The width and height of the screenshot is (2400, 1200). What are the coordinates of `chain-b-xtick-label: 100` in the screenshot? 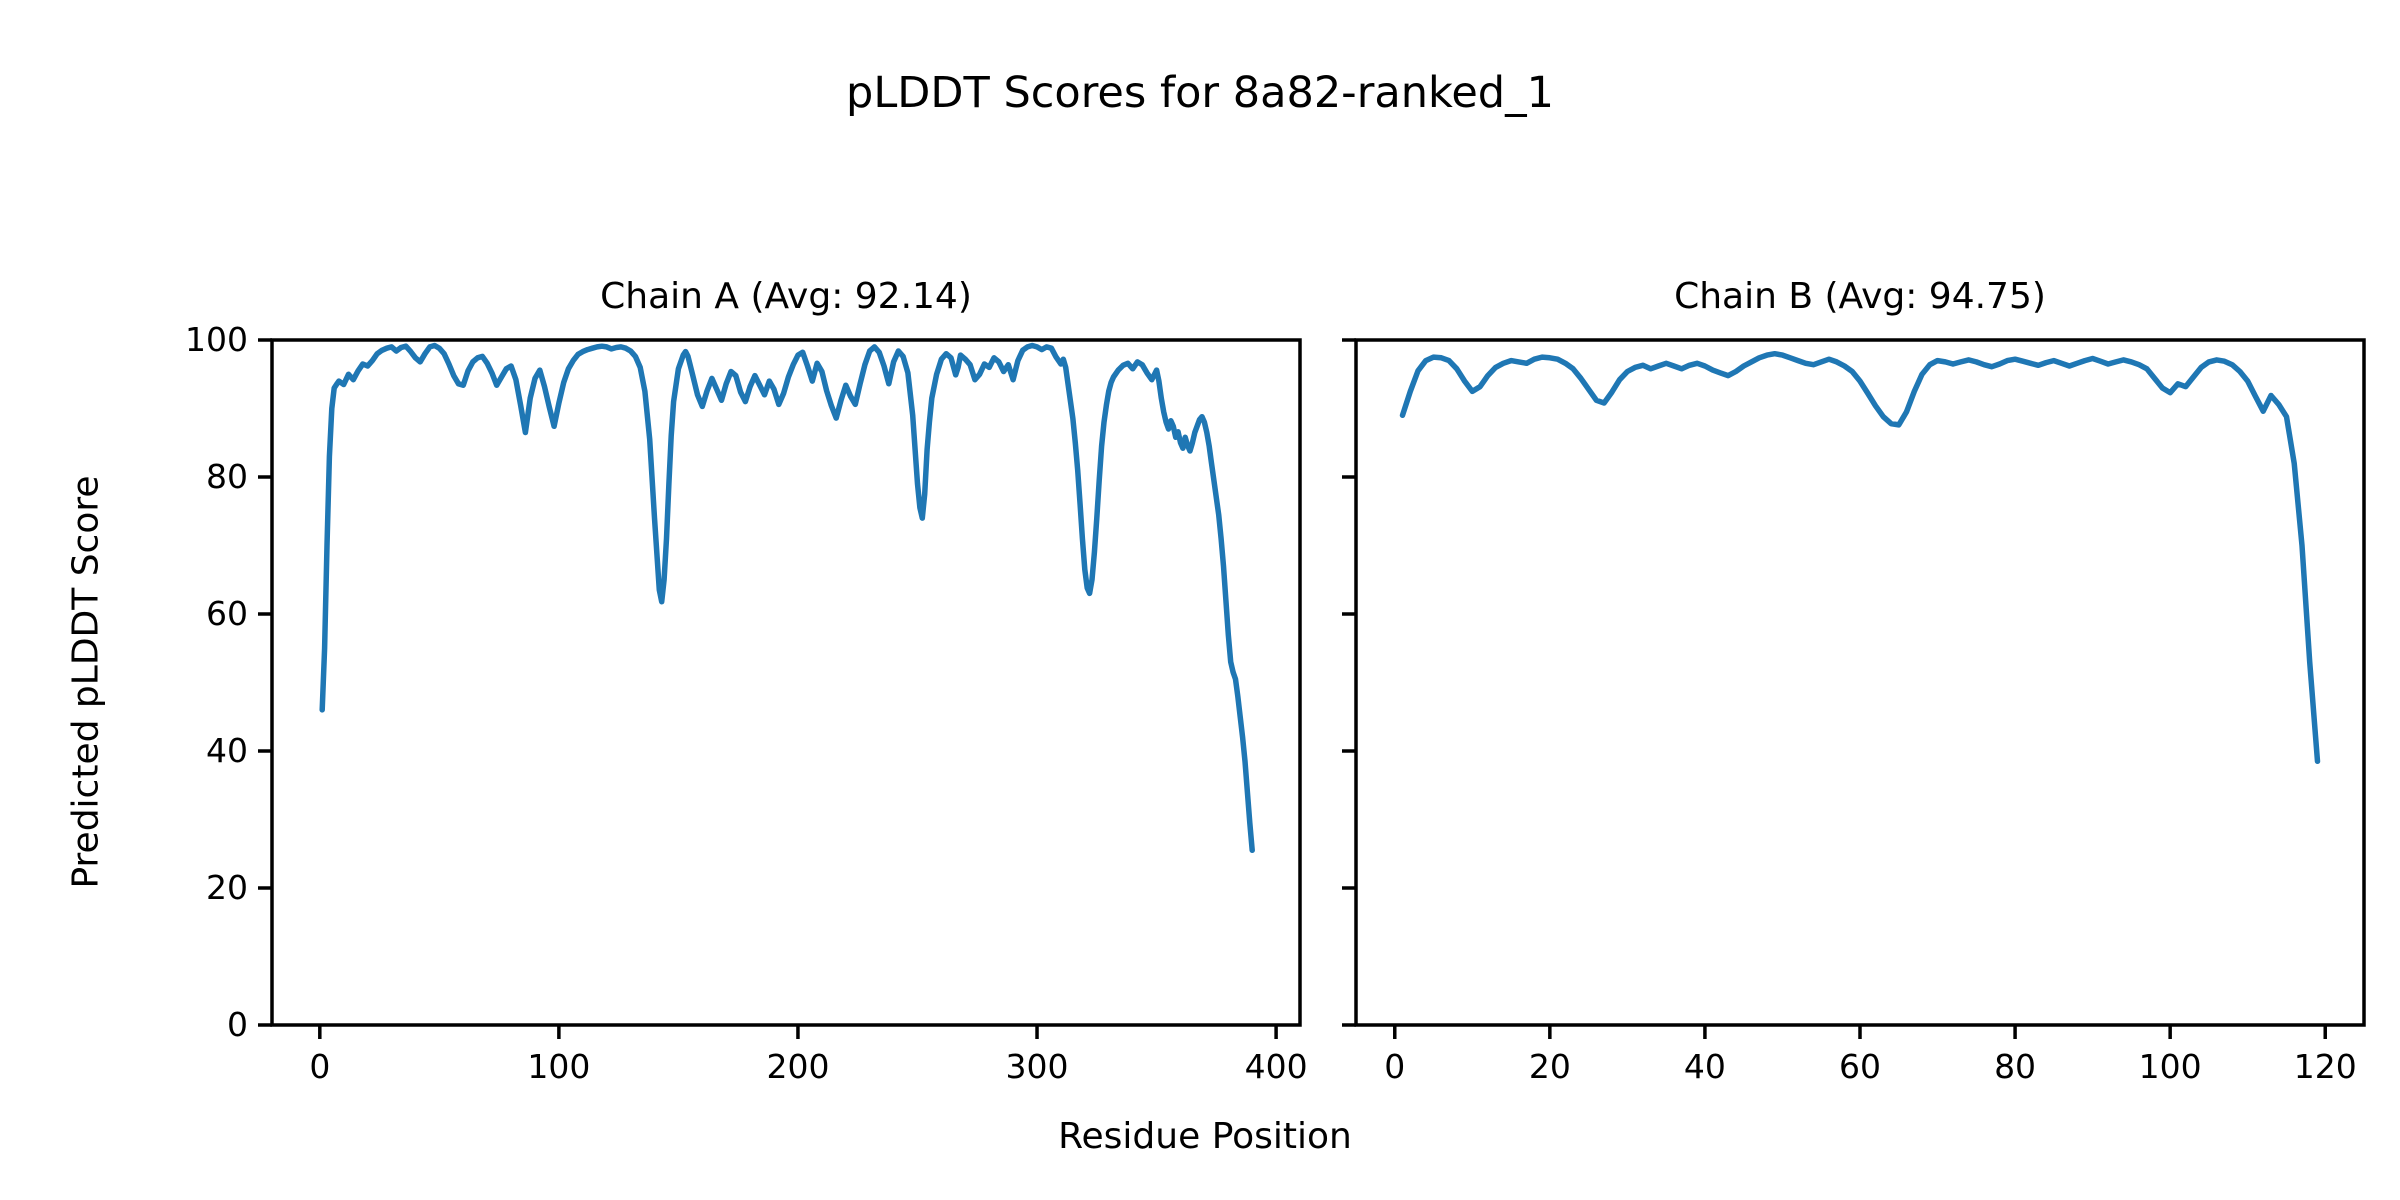 It's located at (2170, 1066).